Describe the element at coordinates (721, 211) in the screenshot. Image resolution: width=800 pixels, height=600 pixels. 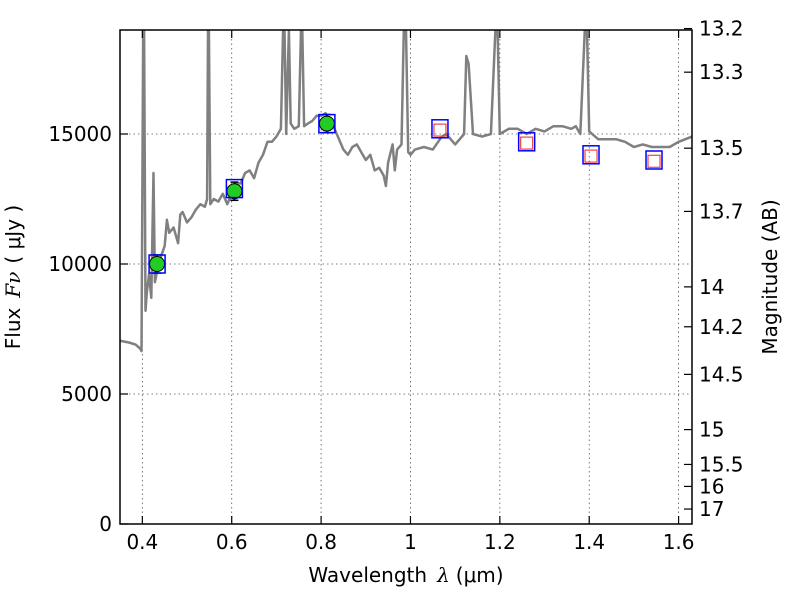
I see `mag-tick-label: 13.7` at that location.